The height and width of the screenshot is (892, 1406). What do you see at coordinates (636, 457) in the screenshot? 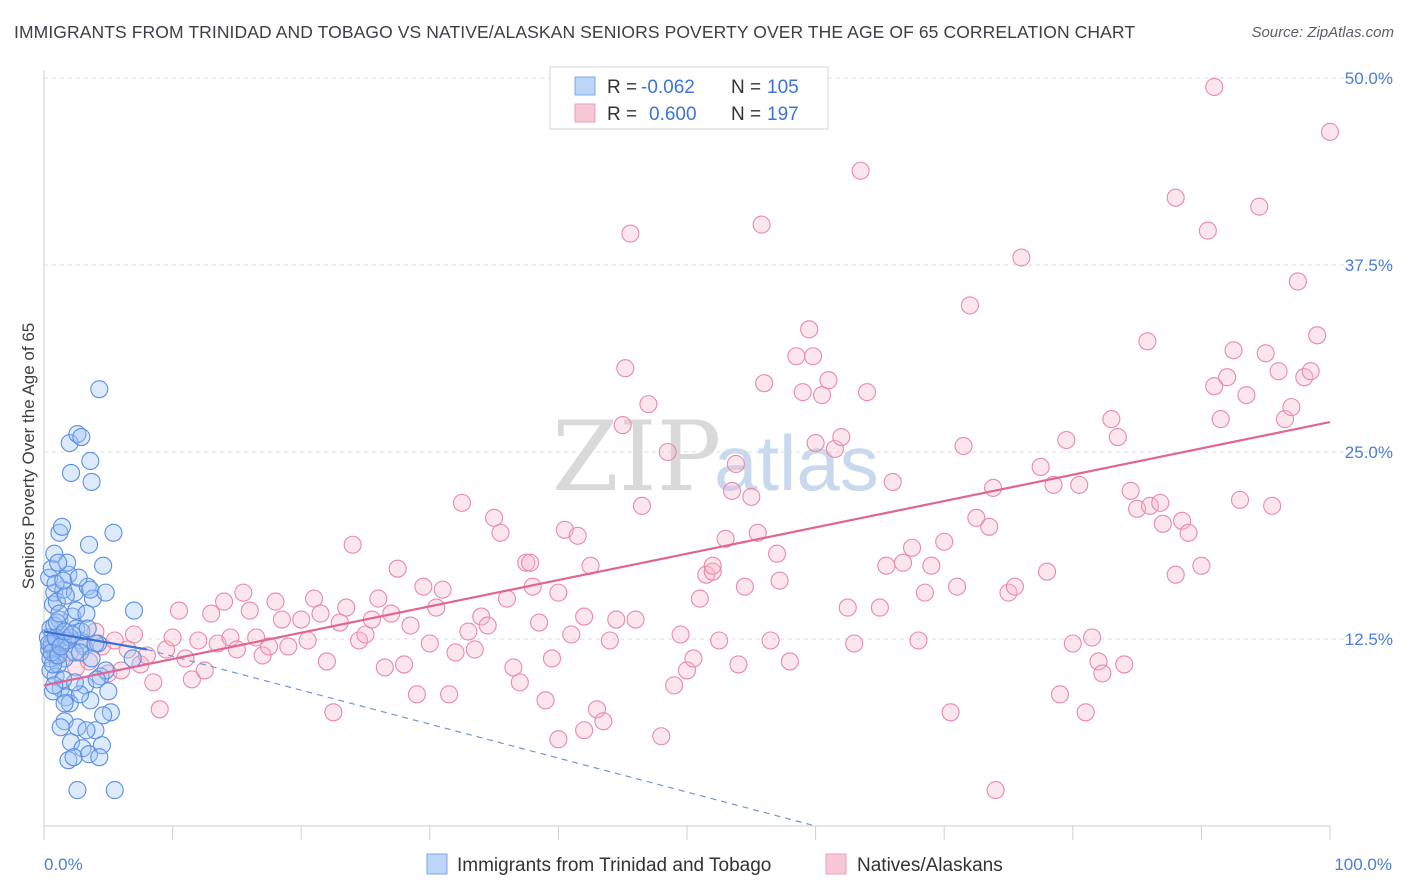
I see `watermark-zip: ZIP` at bounding box center [636, 457].